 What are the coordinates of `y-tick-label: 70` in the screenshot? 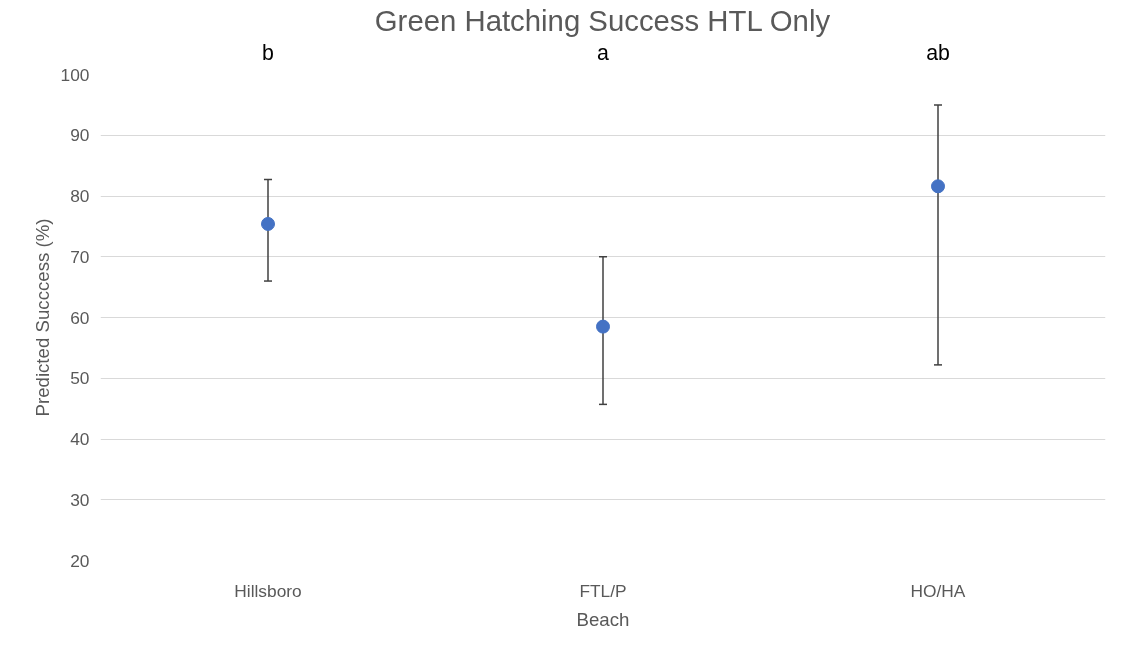 It's located at (80, 256).